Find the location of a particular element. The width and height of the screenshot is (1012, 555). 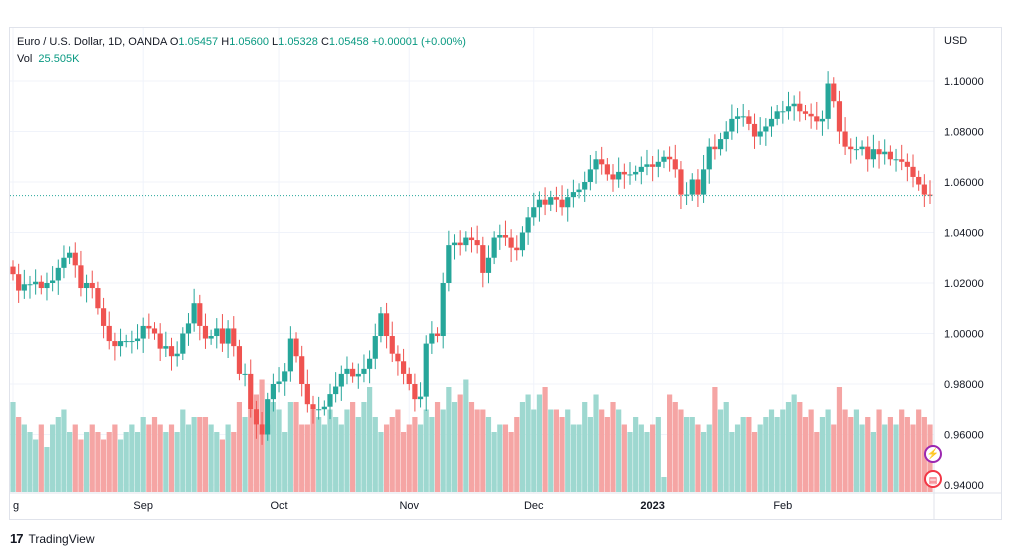

symbol-name: Euro / U.S. Dollar, 1D, OANDA is located at coordinates (92, 42).